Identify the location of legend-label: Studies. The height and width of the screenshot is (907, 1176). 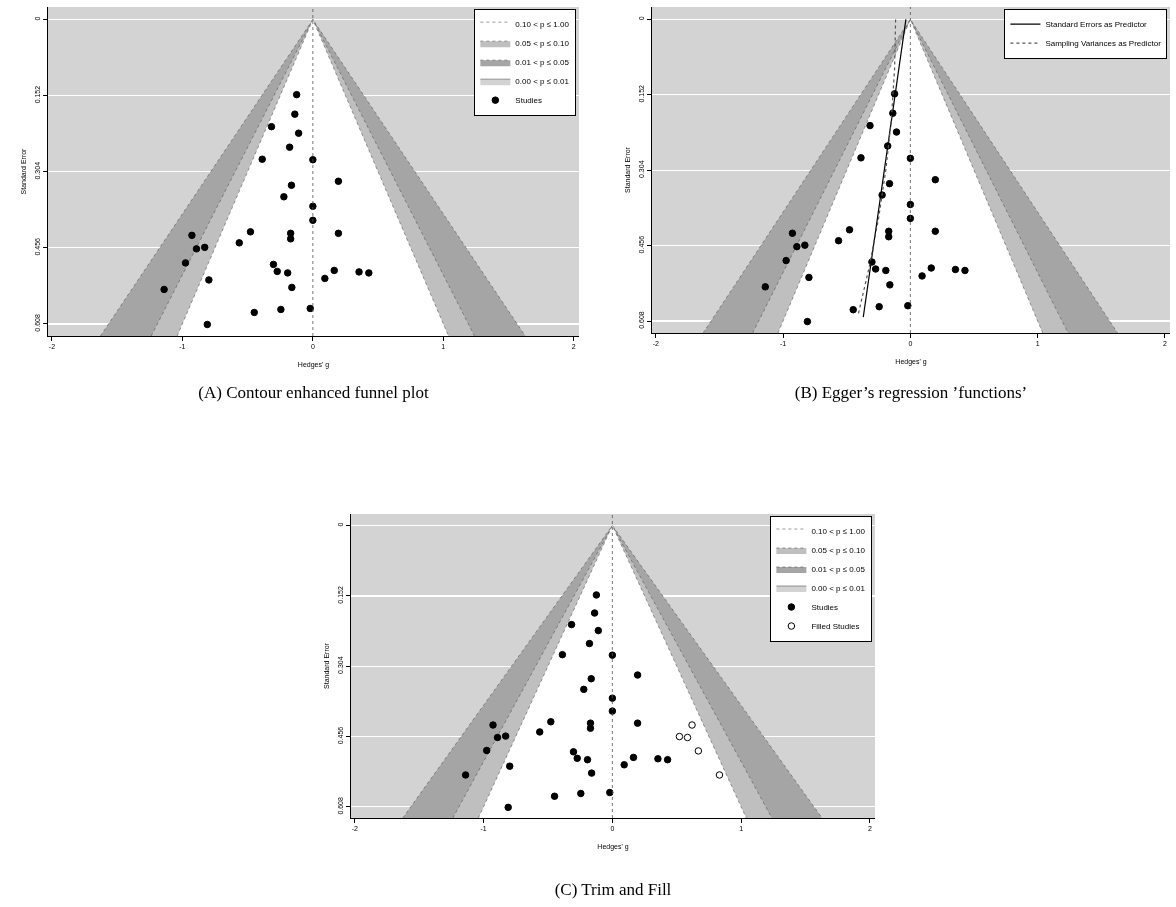
(529, 101).